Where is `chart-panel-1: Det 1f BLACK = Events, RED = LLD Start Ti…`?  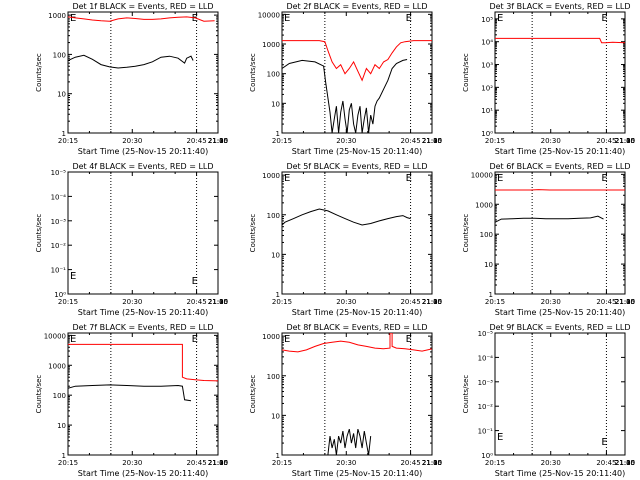
chart-panel-1: Det 1f BLACK = Events, RED = LLD Start Ti… is located at coordinates (131, 79).